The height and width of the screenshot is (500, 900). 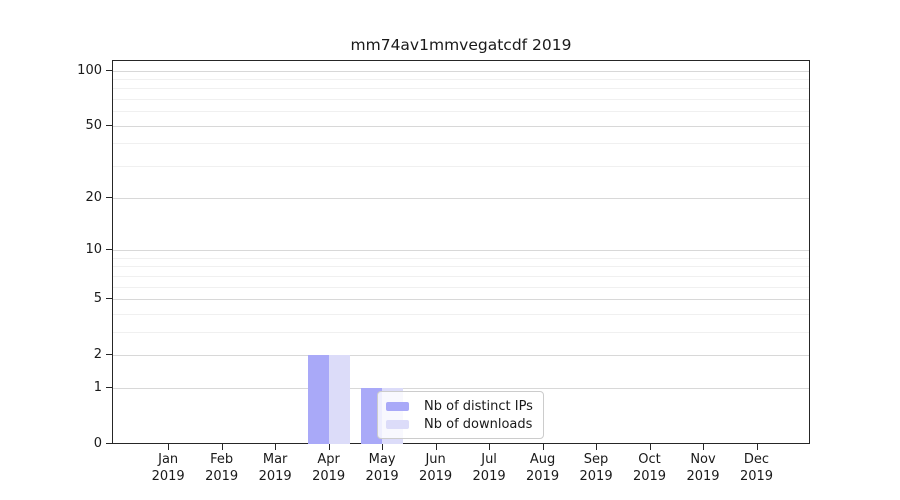 I want to click on legend: Nb of distinct IPs Nb of downloads, so click(x=460, y=415).